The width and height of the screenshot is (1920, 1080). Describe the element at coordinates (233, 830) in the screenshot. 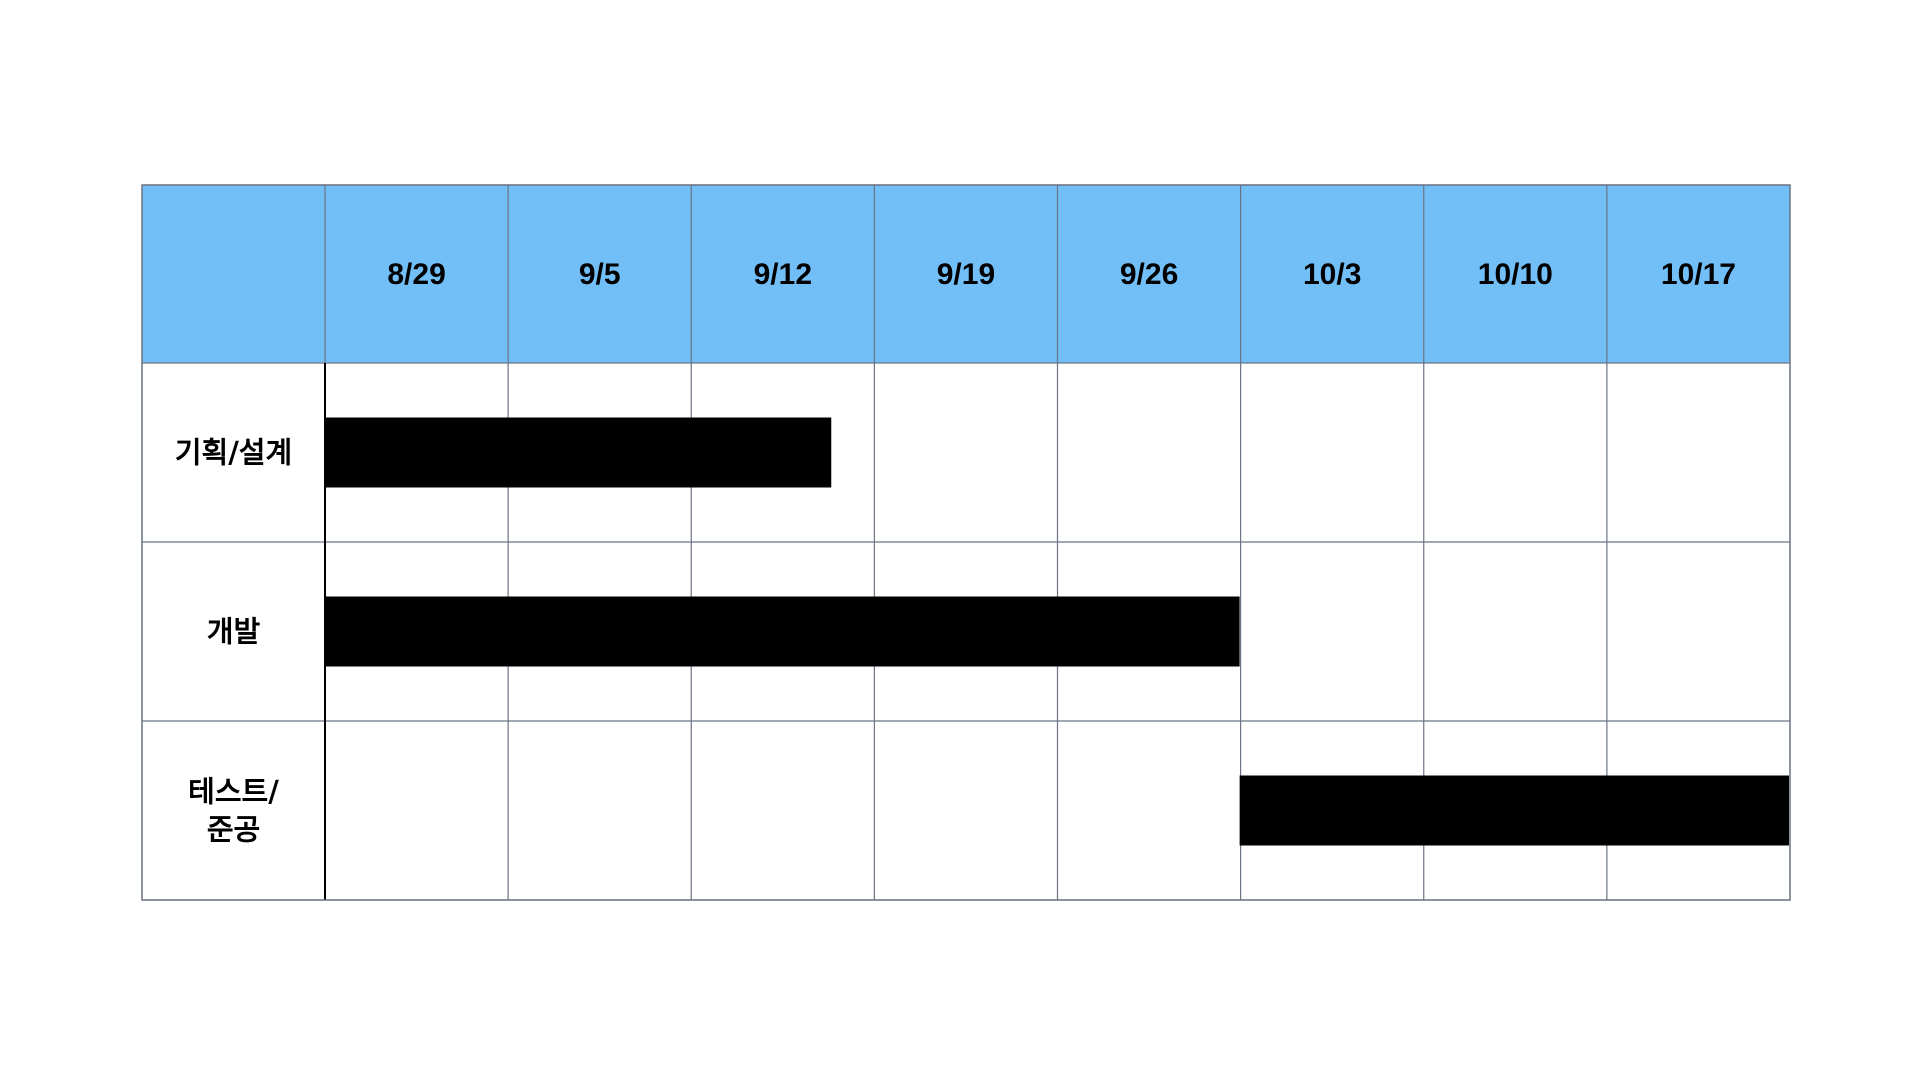

I see `task-label: 준공` at that location.